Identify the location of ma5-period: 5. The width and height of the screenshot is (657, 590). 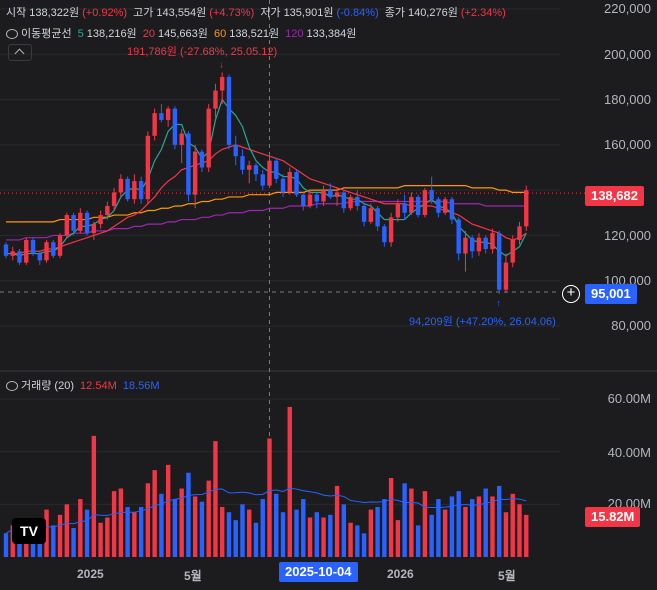
(80, 34).